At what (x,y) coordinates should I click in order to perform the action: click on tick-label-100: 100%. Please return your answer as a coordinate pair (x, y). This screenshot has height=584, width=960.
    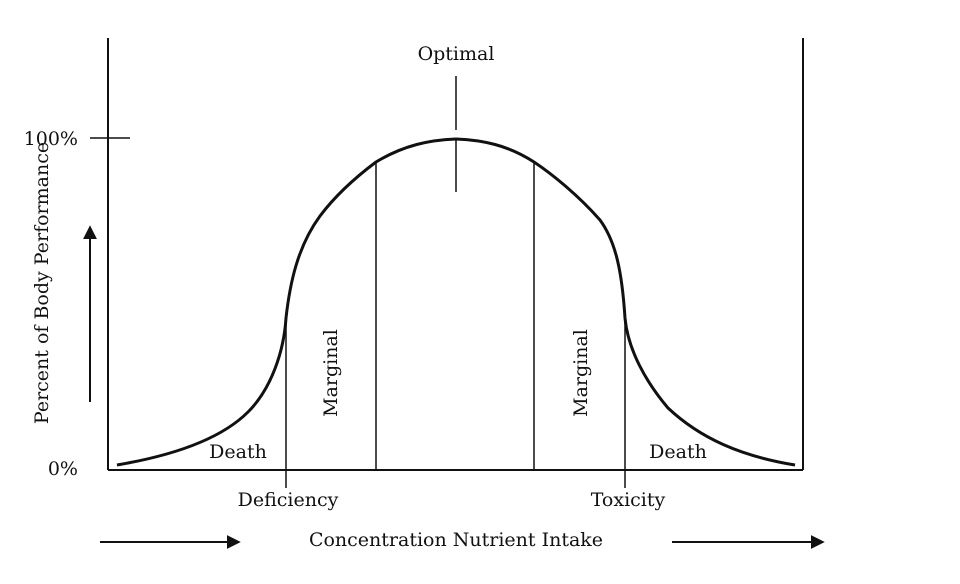
    Looking at the image, I should click on (51, 139).